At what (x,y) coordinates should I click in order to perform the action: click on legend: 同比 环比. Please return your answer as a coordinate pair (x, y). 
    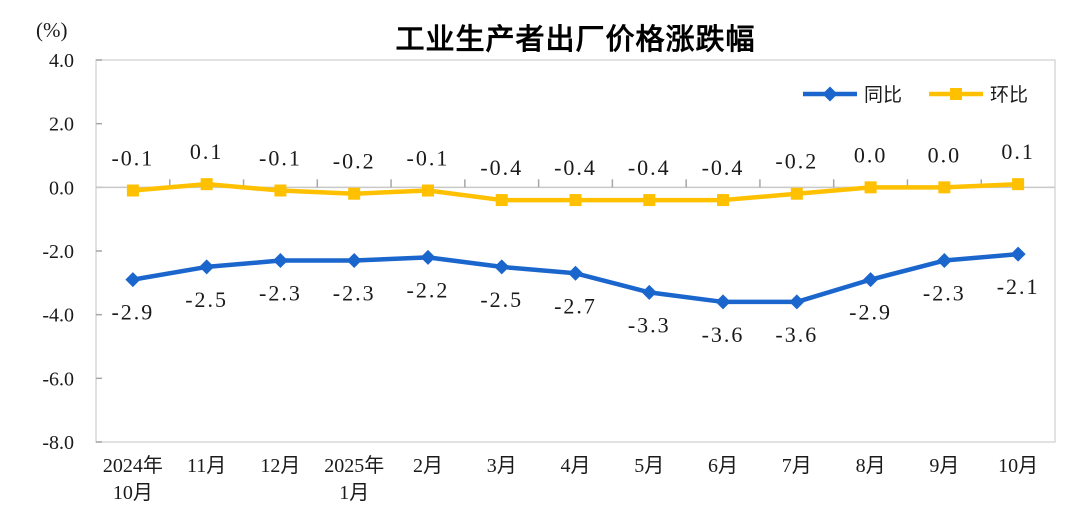
    Looking at the image, I should click on (915, 93).